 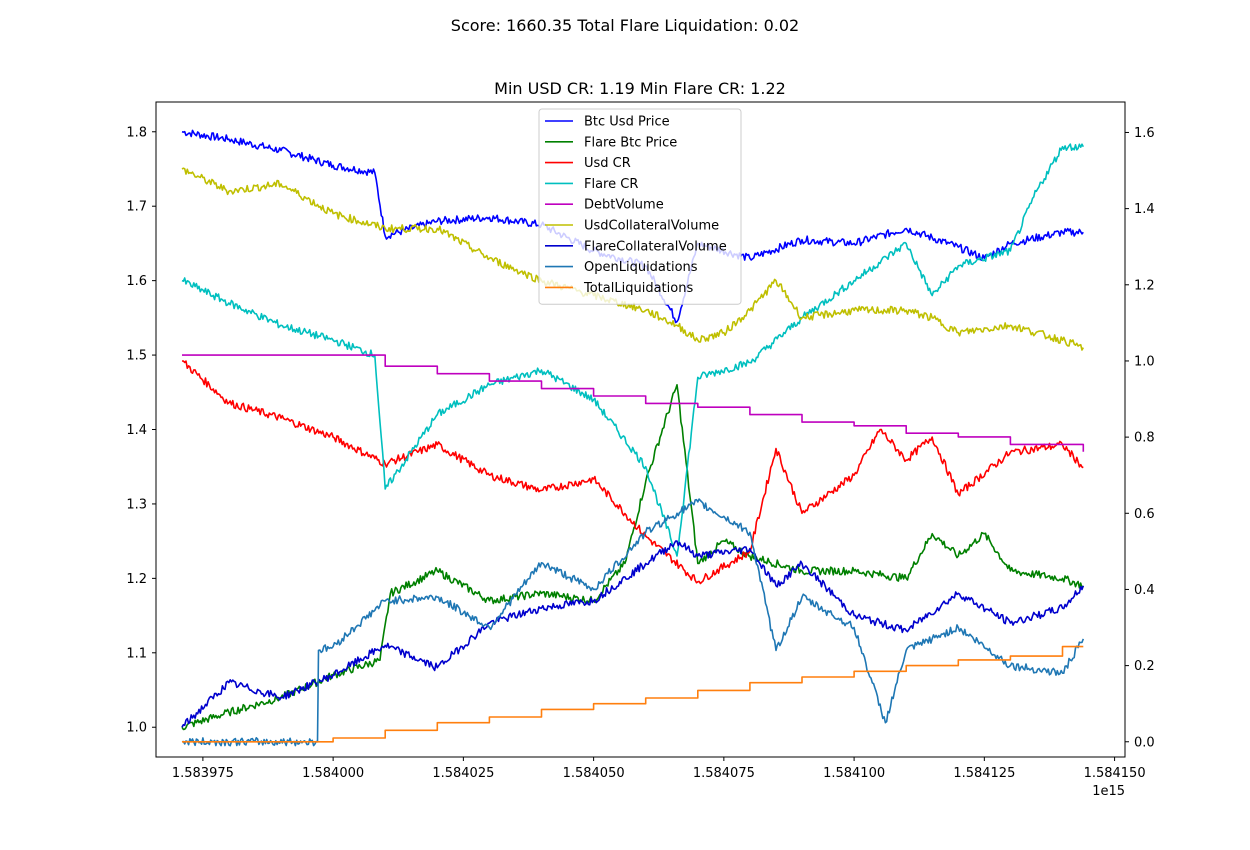 I want to click on y-left-tick-label: 1.8, so click(x=136, y=132).